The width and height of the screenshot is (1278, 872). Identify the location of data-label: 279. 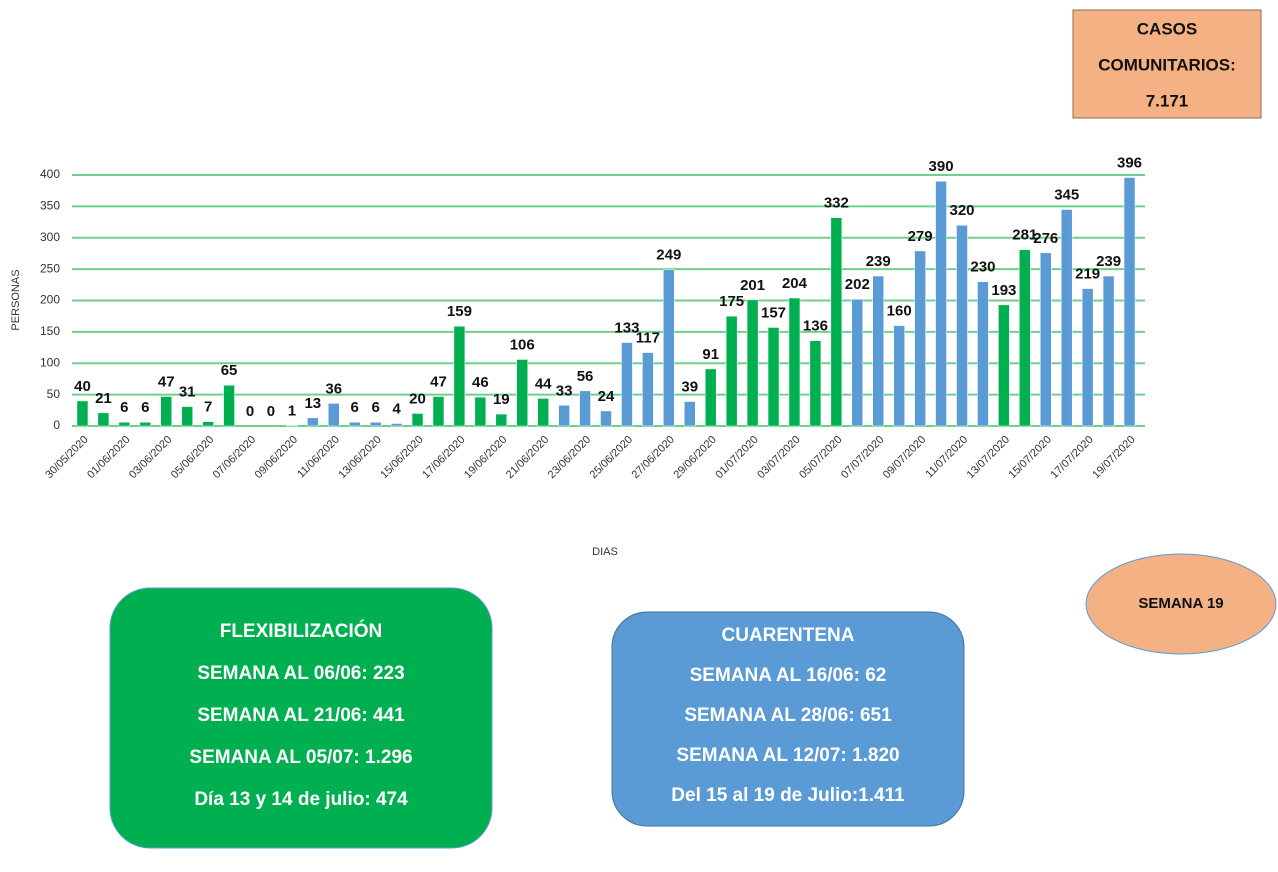
(920, 236).